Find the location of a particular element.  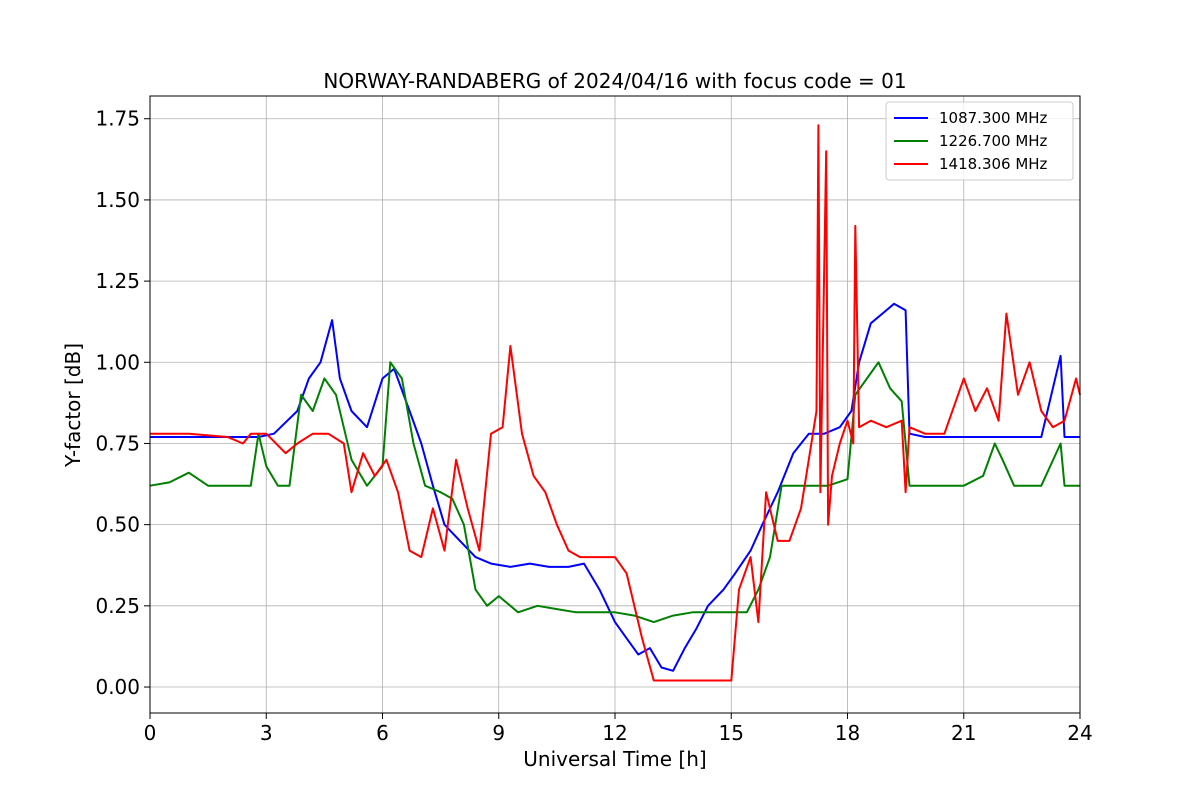

legend-label-1: 1087.300 MHz is located at coordinates (993, 118).